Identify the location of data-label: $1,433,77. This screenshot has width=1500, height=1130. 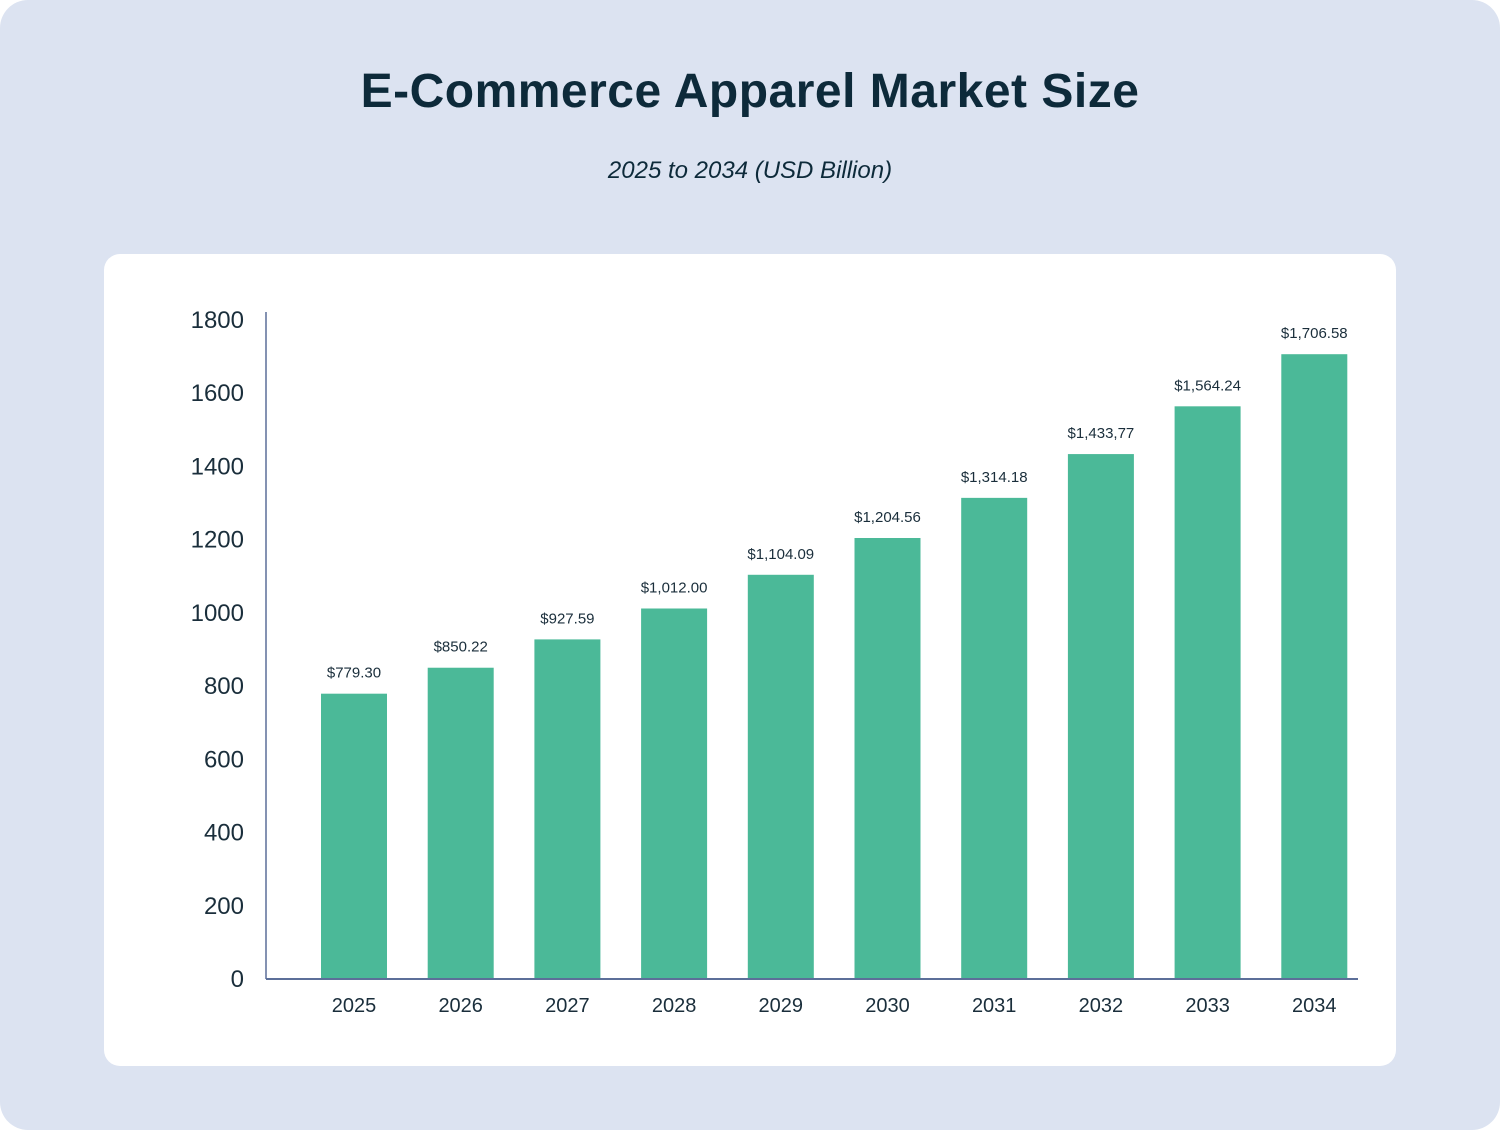
(1101, 433).